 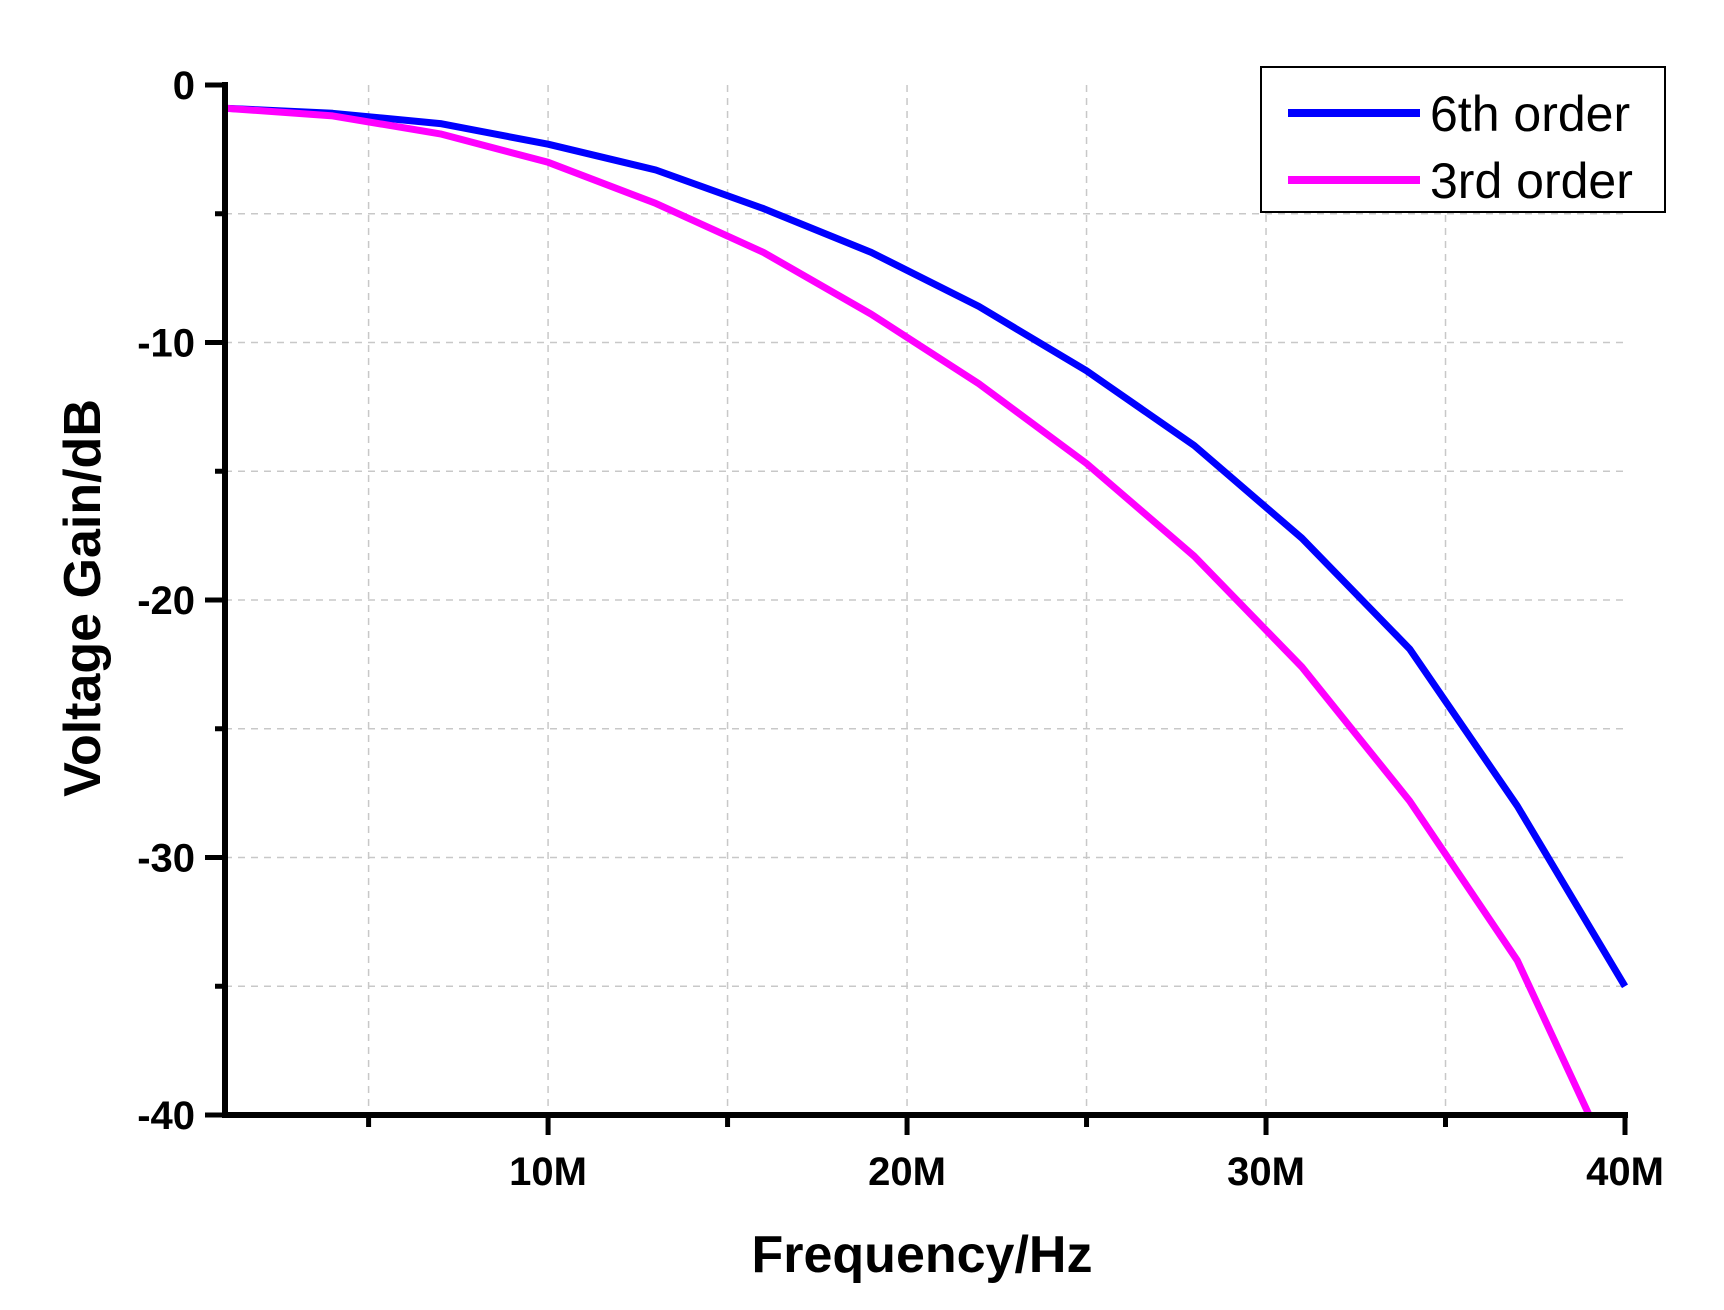 What do you see at coordinates (1531, 181) in the screenshot?
I see `legend-label-3rd-order: 3rd order` at bounding box center [1531, 181].